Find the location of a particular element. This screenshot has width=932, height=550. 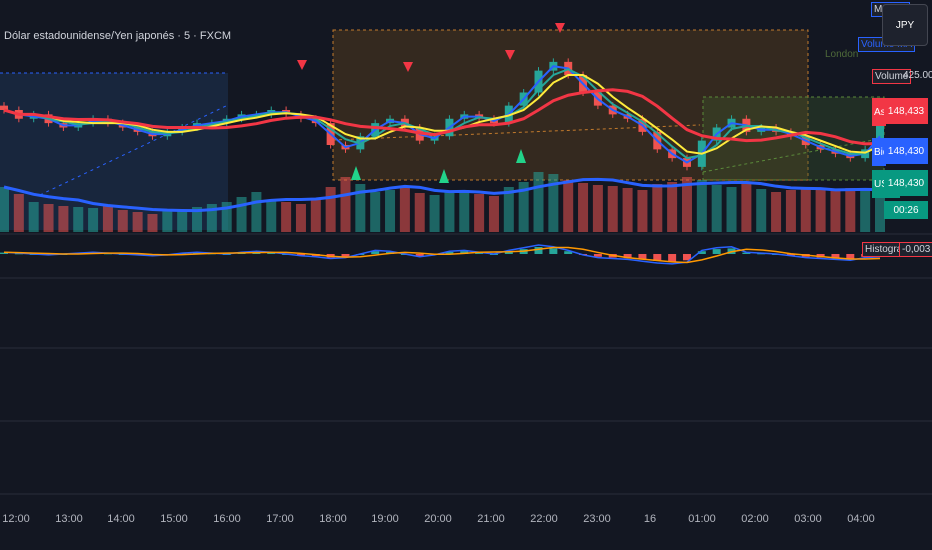

time-tick-label: 03:00 is located at coordinates (808, 519).